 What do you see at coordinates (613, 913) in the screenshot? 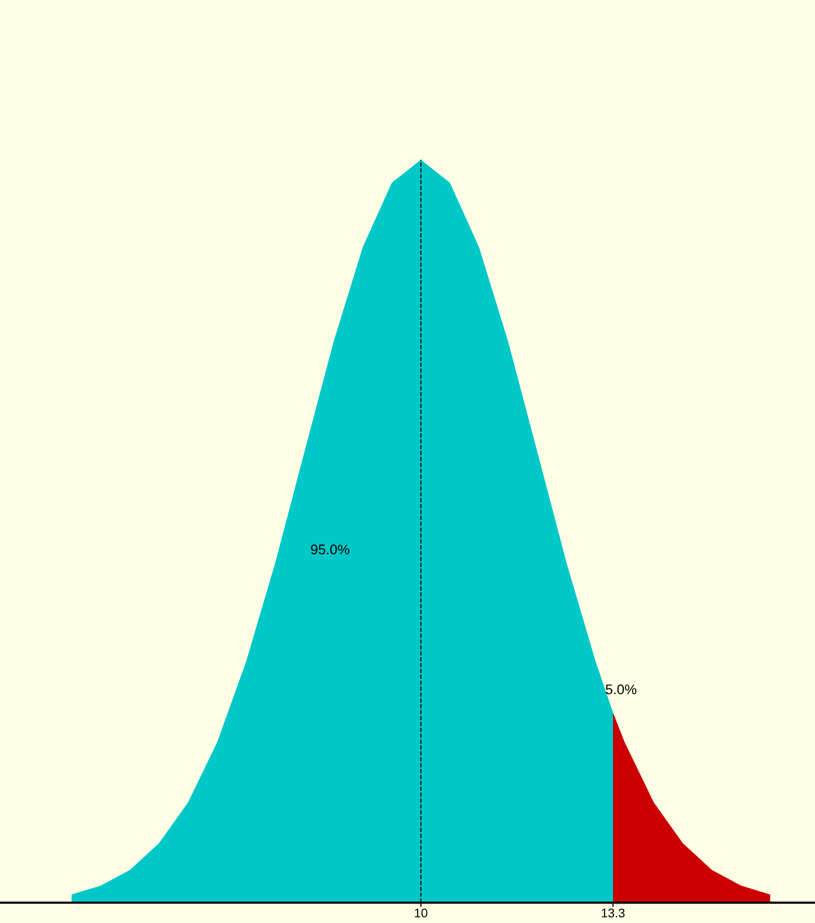
I see `x-tick-label: 13.3` at bounding box center [613, 913].